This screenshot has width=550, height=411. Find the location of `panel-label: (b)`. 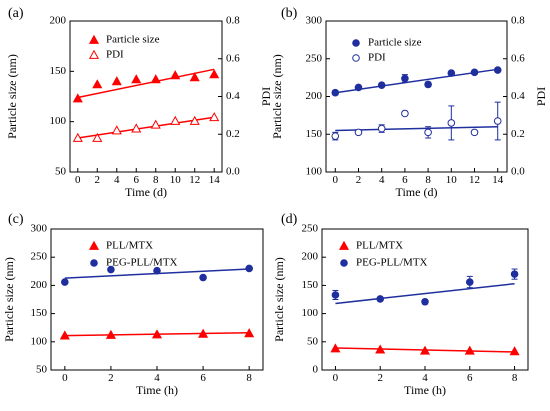

panel-label: (b) is located at coordinates (289, 13).